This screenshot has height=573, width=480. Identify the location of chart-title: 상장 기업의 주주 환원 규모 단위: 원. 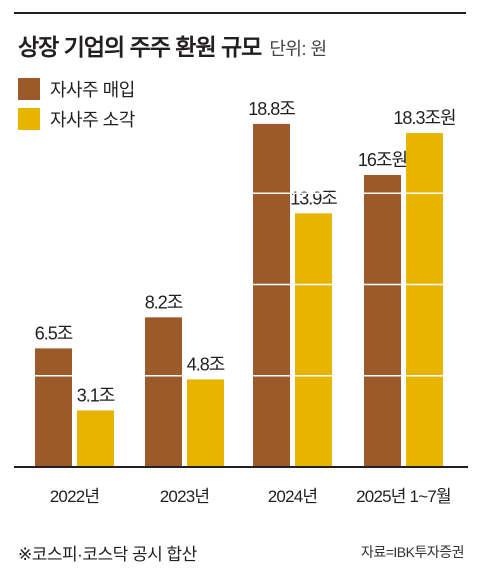
(172, 45).